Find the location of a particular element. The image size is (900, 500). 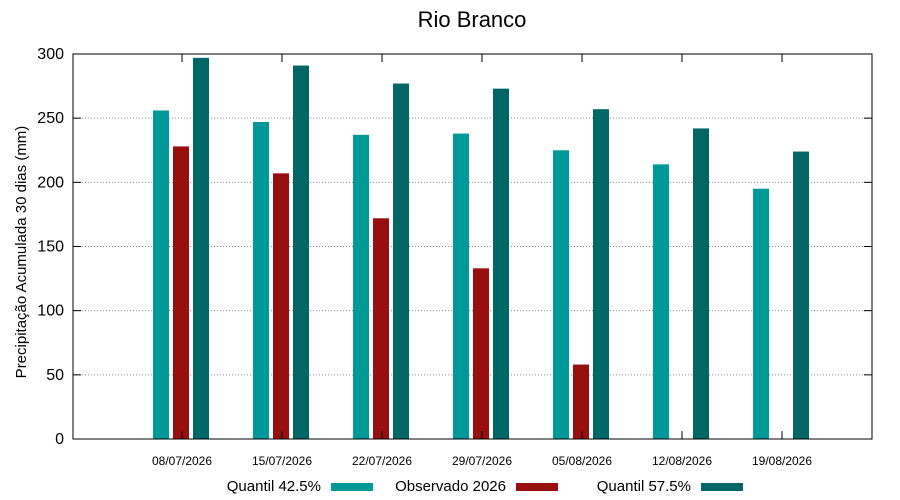

y-tick-label: 300 is located at coordinates (50, 54).